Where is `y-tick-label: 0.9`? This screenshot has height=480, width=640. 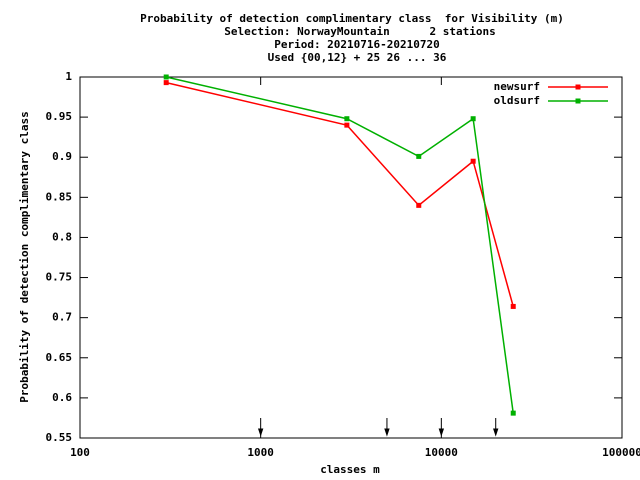
y-tick-label: 0.9 is located at coordinates (62, 156).